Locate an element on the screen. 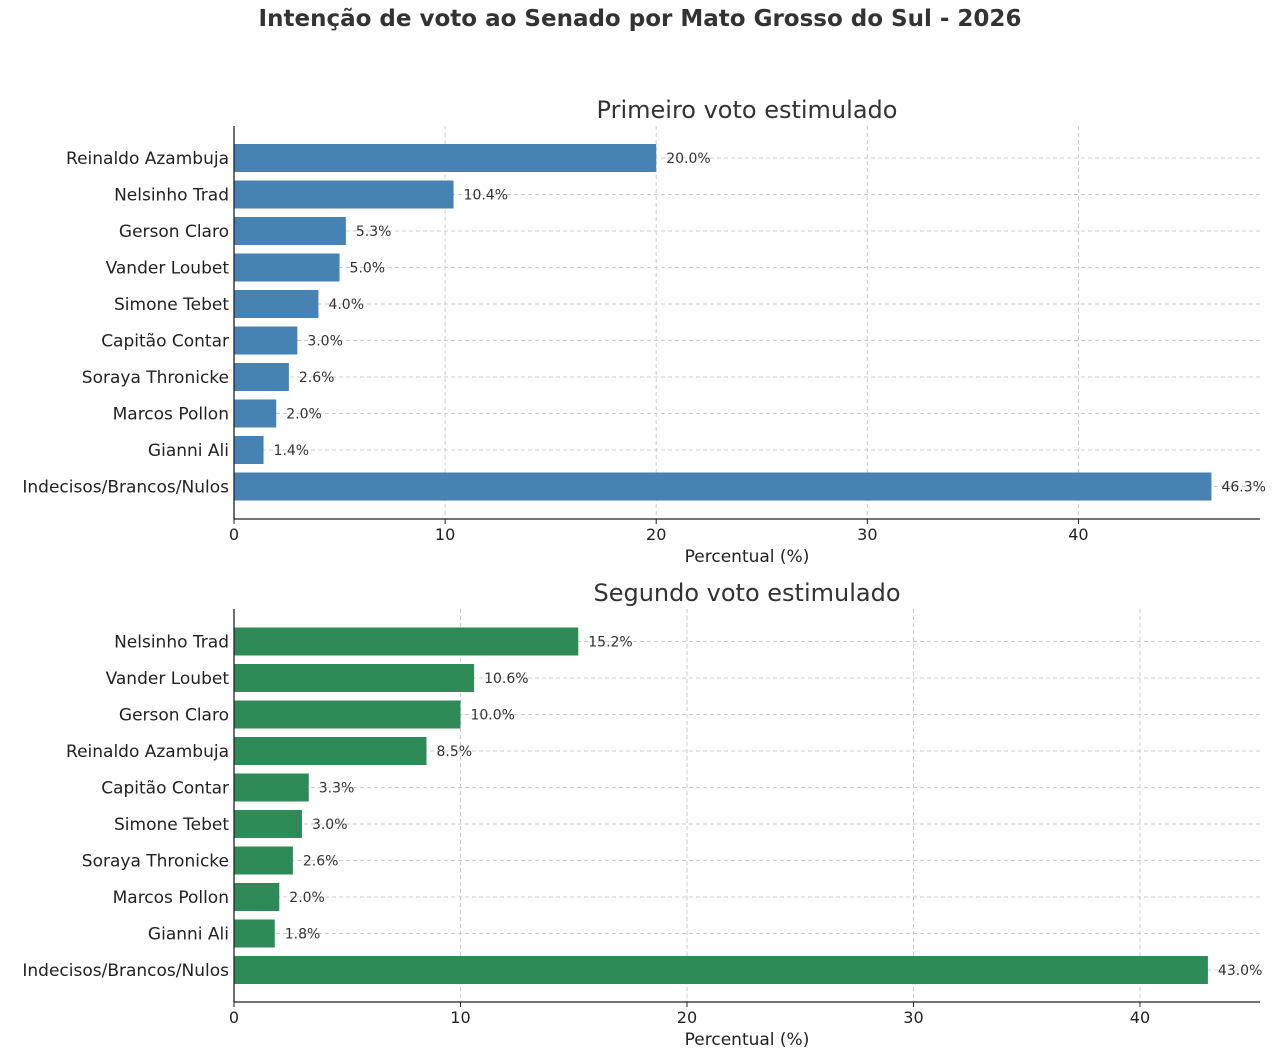 This screenshot has width=1280, height=1060. chart-1-title: Primeiro voto estimulado is located at coordinates (747, 110).